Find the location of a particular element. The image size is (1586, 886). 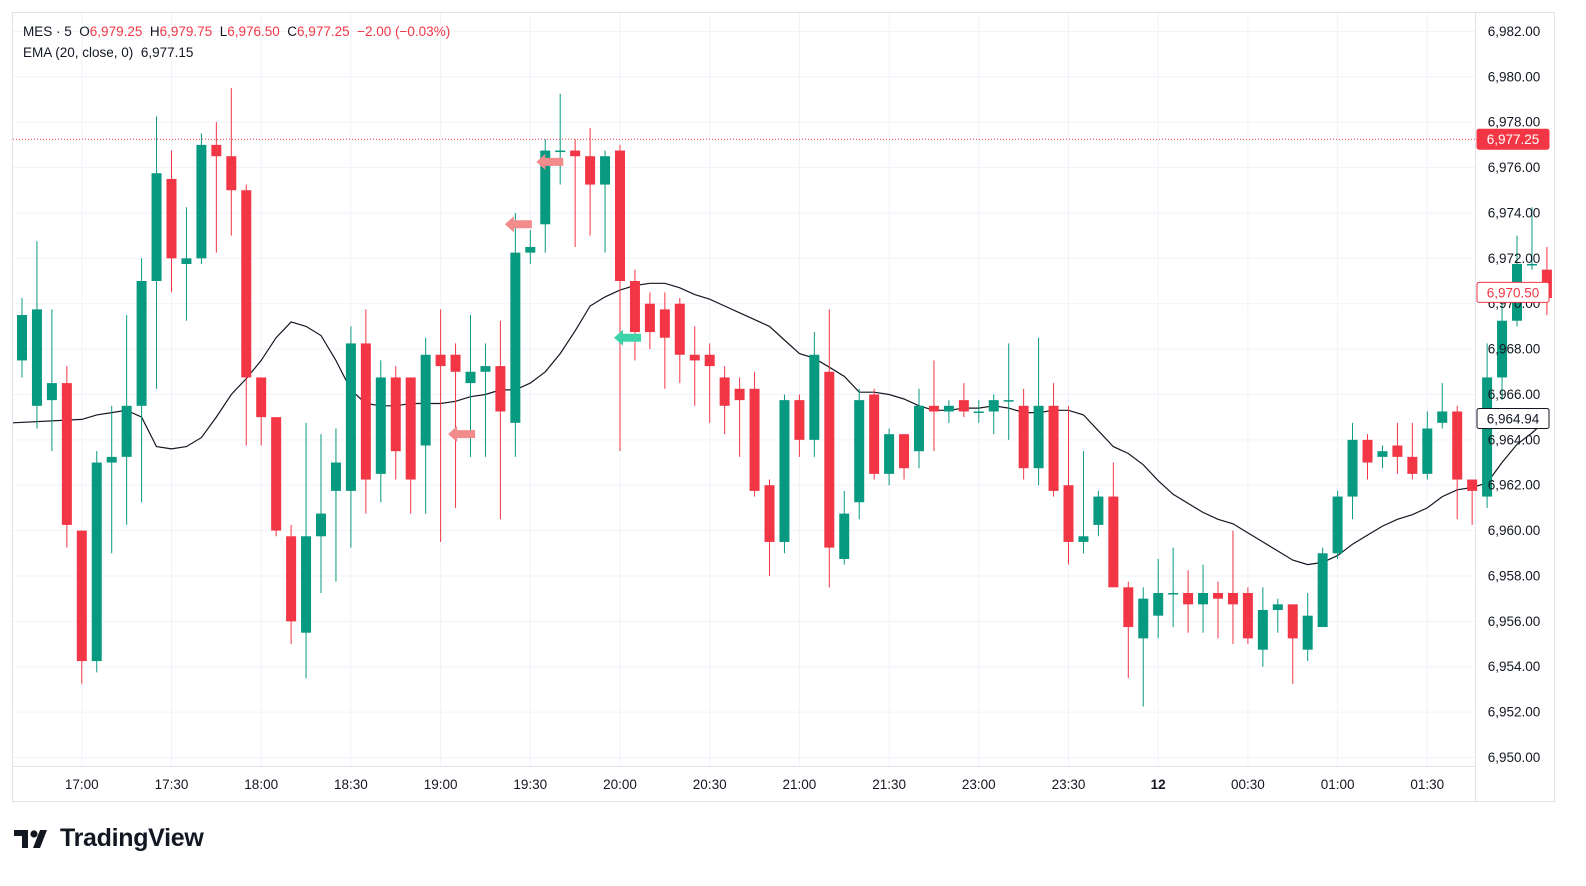

signal-arrow-sell is located at coordinates (550, 161).